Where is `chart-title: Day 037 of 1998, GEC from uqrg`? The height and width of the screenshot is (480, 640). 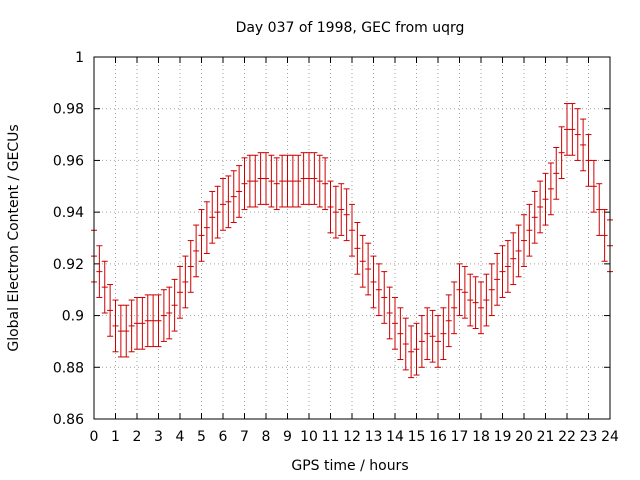
chart-title: Day 037 of 1998, GEC from uqrg is located at coordinates (350, 28).